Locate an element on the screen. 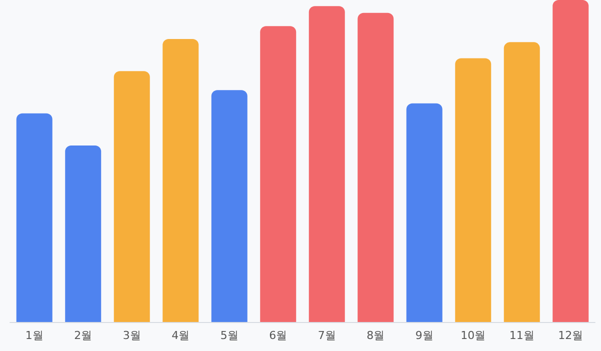 The height and width of the screenshot is (351, 601). x-tick-label: 9월 is located at coordinates (424, 335).